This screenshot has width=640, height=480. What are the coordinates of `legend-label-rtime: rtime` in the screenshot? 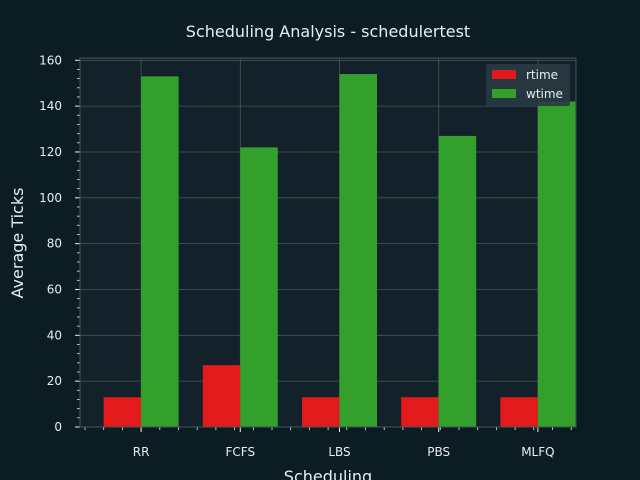 It's located at (542, 75).